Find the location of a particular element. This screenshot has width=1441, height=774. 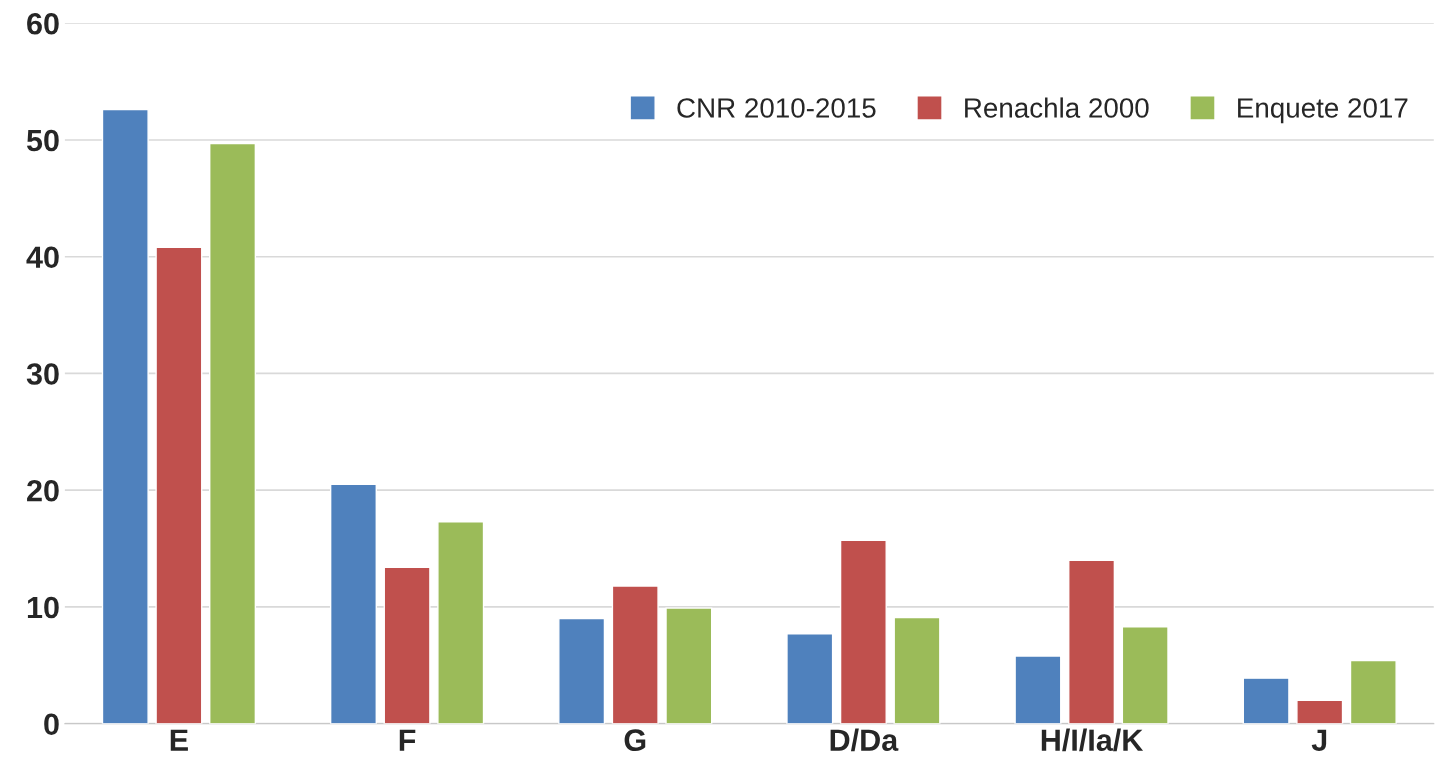

x-tick-label: J is located at coordinates (1319, 740).